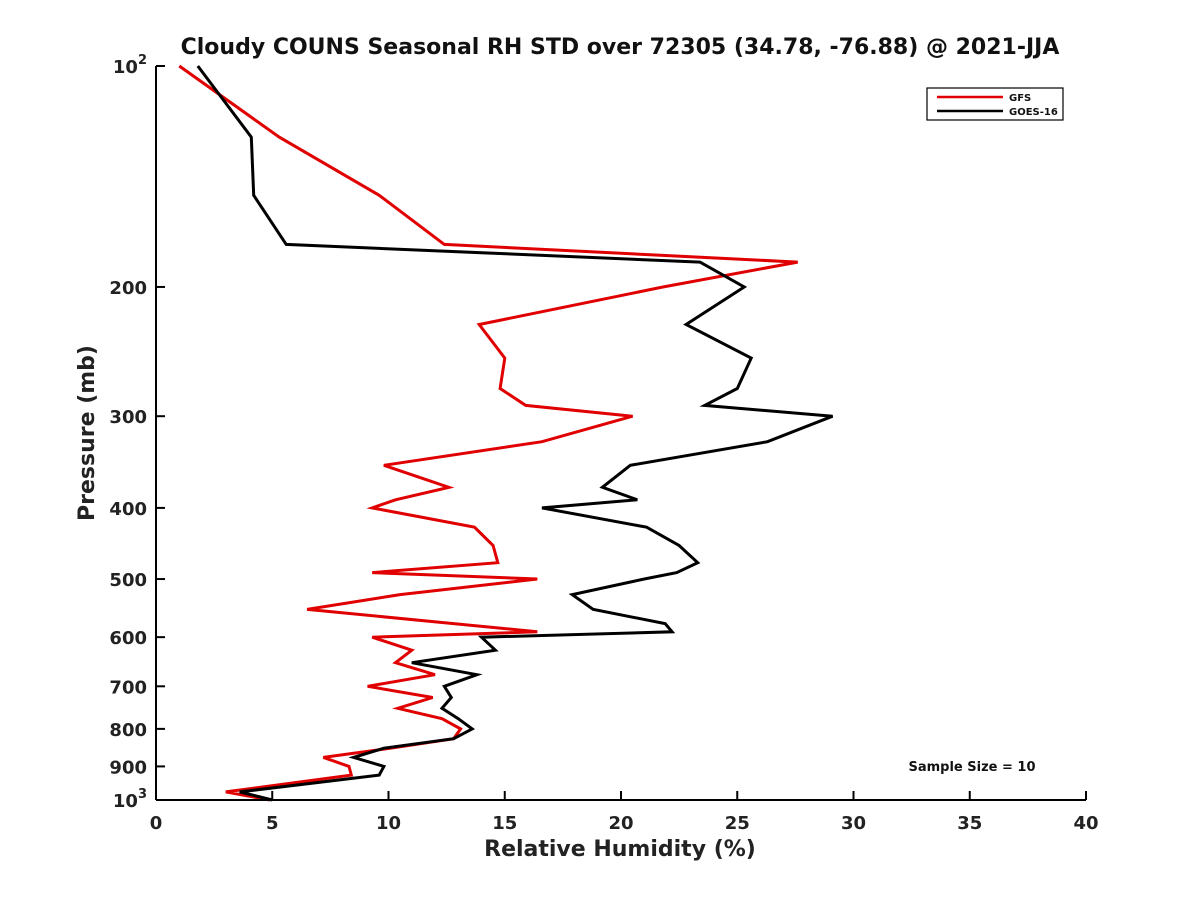 This screenshot has width=1200, height=900. What do you see at coordinates (1085, 823) in the screenshot?
I see `x-tick-label: 40` at bounding box center [1085, 823].